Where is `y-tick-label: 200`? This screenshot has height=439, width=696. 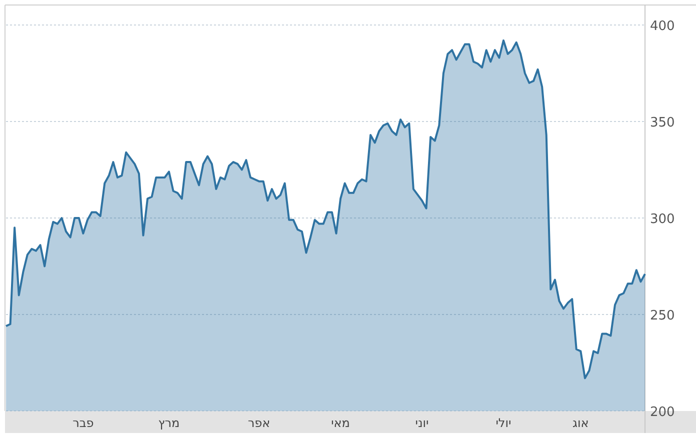 y-tick-label: 200 is located at coordinates (662, 412).